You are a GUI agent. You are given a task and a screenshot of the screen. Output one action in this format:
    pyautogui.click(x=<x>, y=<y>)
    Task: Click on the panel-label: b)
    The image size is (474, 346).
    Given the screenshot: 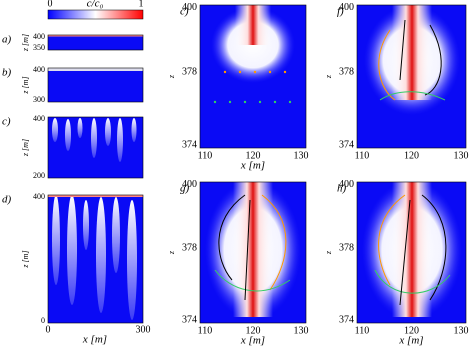 What is the action you would take?
    pyautogui.click(x=7, y=73)
    